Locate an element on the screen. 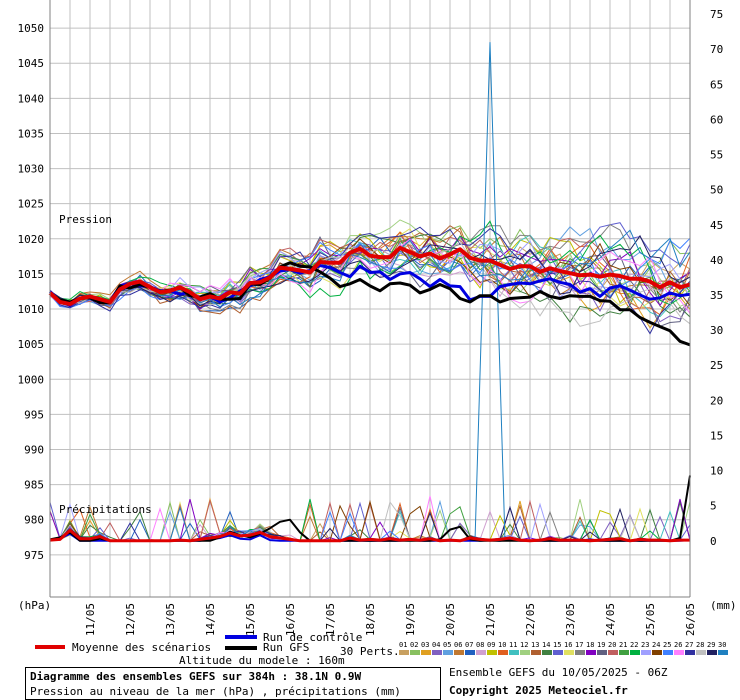 This screenshot has width=740, height=700. member-id-label: 30 is located at coordinates (722, 645).